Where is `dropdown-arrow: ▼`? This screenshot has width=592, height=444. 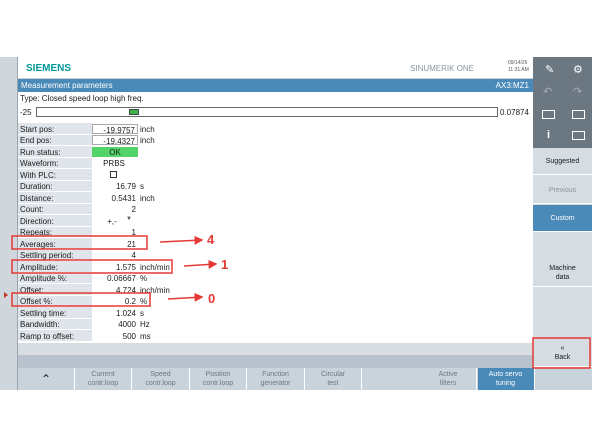
dropdown-arrow: ▼ is located at coordinates (129, 219).